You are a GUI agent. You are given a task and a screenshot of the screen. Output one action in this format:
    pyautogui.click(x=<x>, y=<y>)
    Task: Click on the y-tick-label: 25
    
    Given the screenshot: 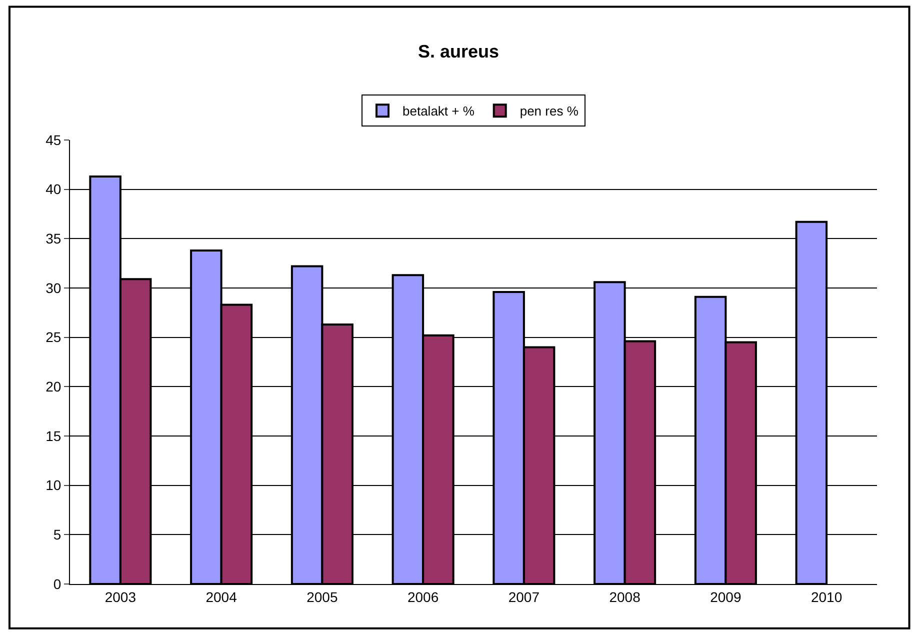 What is the action you would take?
    pyautogui.click(x=54, y=337)
    